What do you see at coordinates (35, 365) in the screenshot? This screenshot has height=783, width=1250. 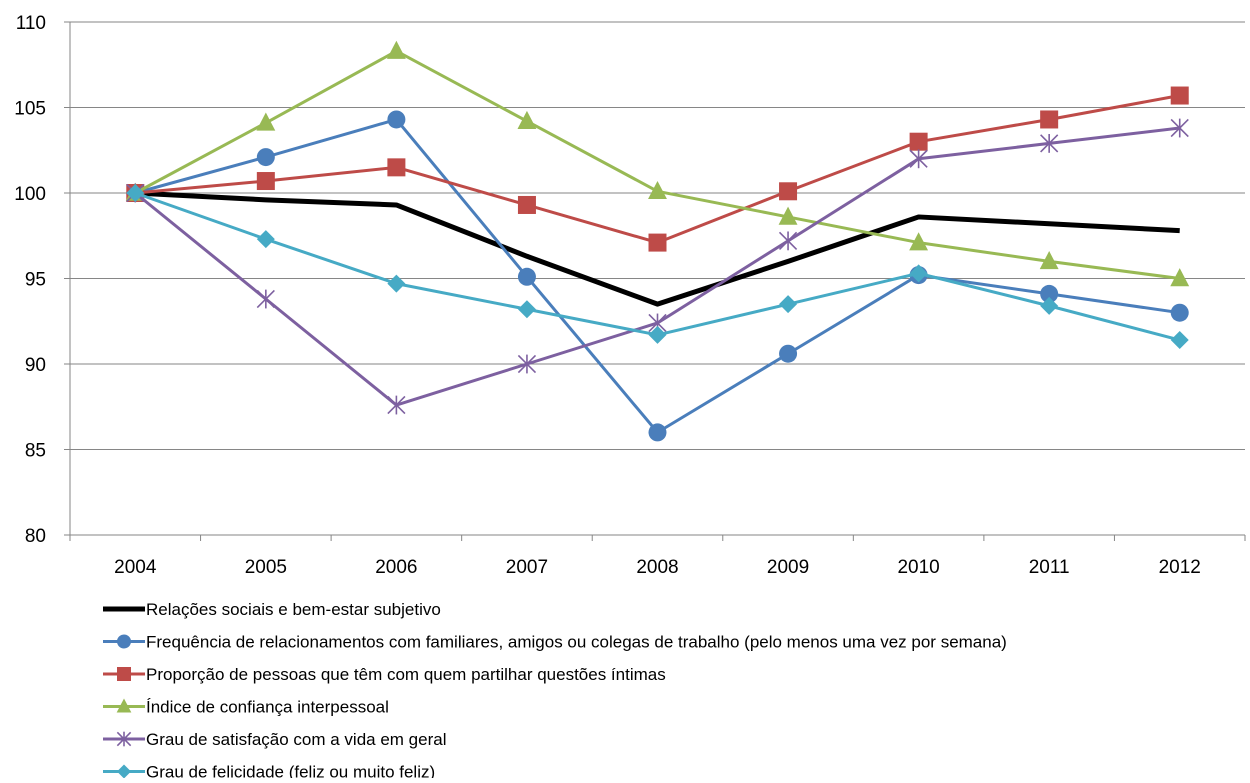 I see `y-tick-label: 90` at bounding box center [35, 365].